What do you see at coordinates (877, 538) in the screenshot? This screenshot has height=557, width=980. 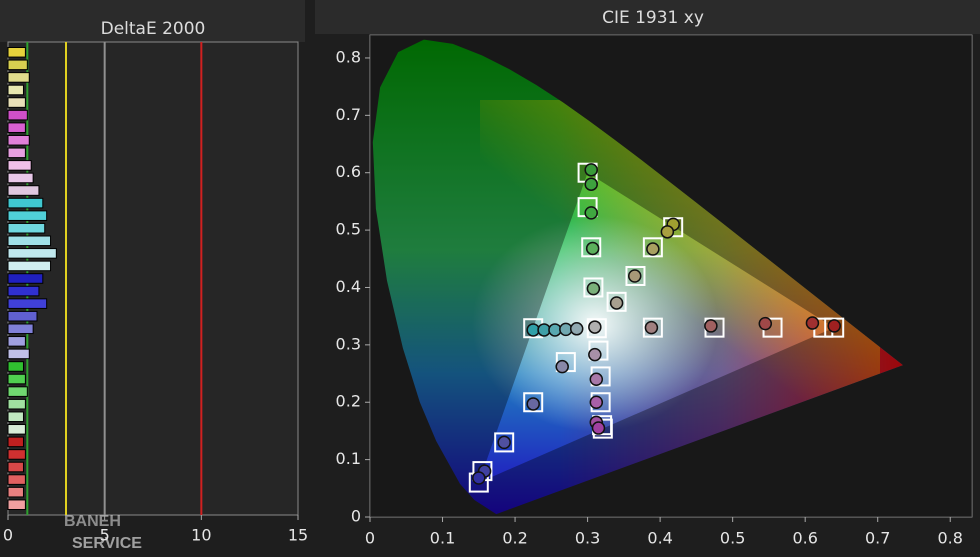 I see `x-tick-label: 0.7` at bounding box center [877, 538].